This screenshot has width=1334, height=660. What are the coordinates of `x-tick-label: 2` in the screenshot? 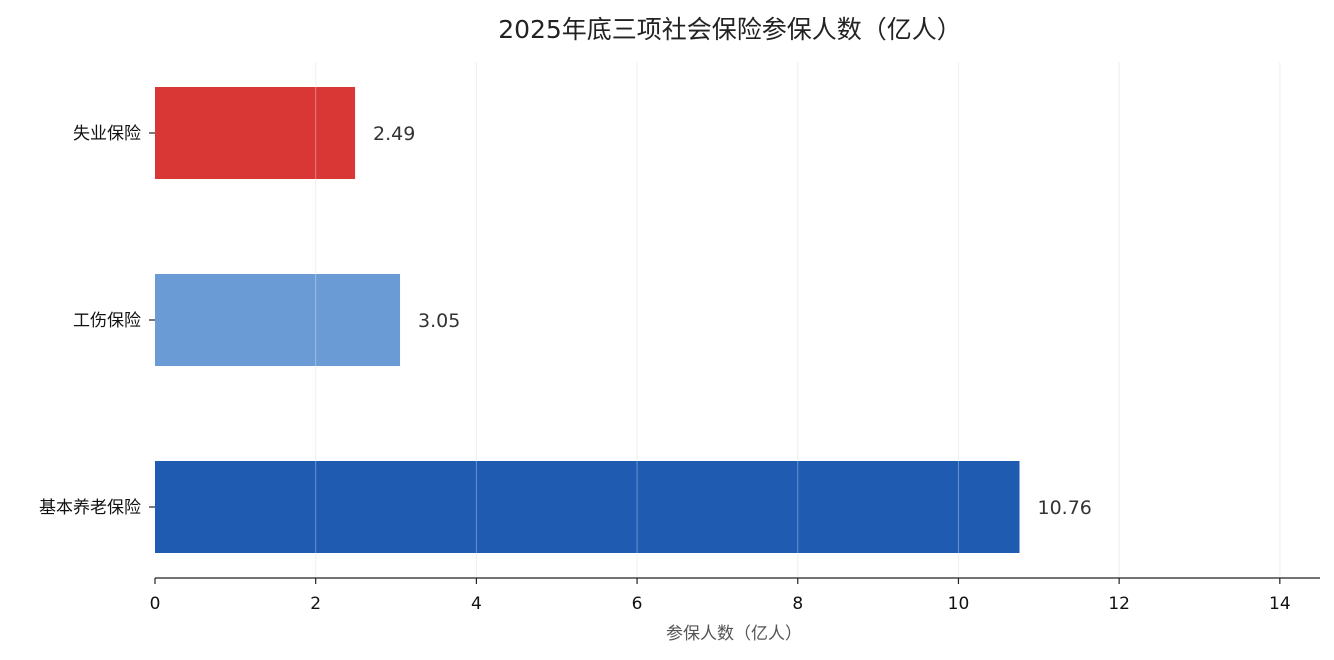 It's located at (315, 604).